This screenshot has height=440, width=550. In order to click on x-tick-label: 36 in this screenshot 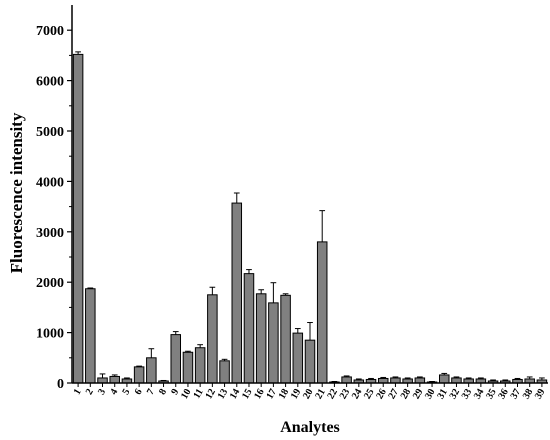, I will do `click(503, 394)`.